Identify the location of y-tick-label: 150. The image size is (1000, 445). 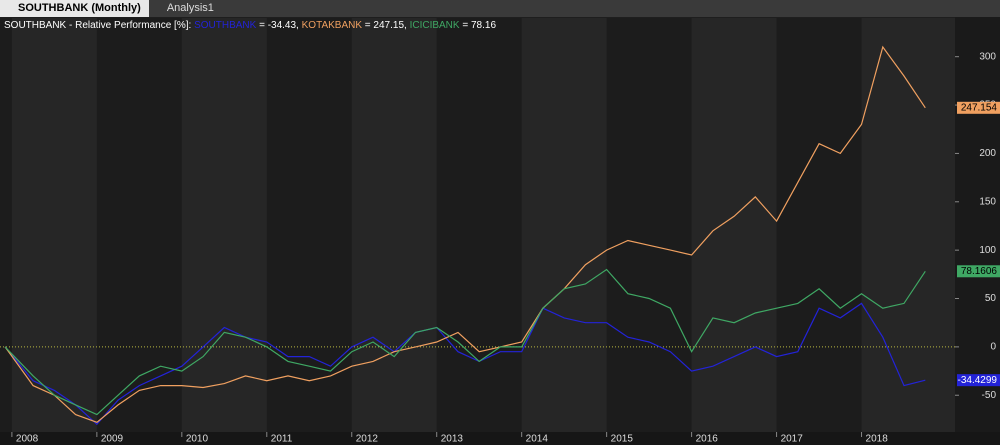
(987, 201).